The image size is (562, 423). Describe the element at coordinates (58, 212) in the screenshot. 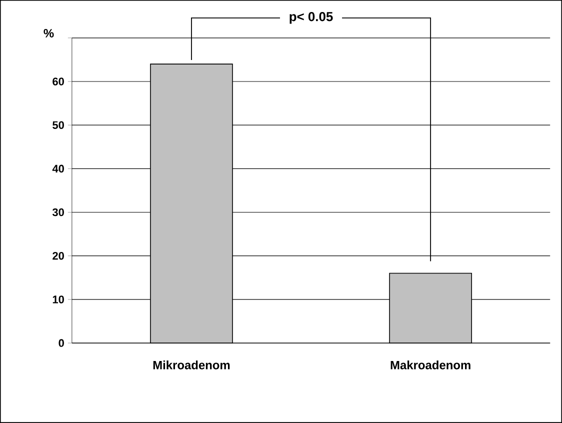

I see `y-tick-label: 30` at that location.